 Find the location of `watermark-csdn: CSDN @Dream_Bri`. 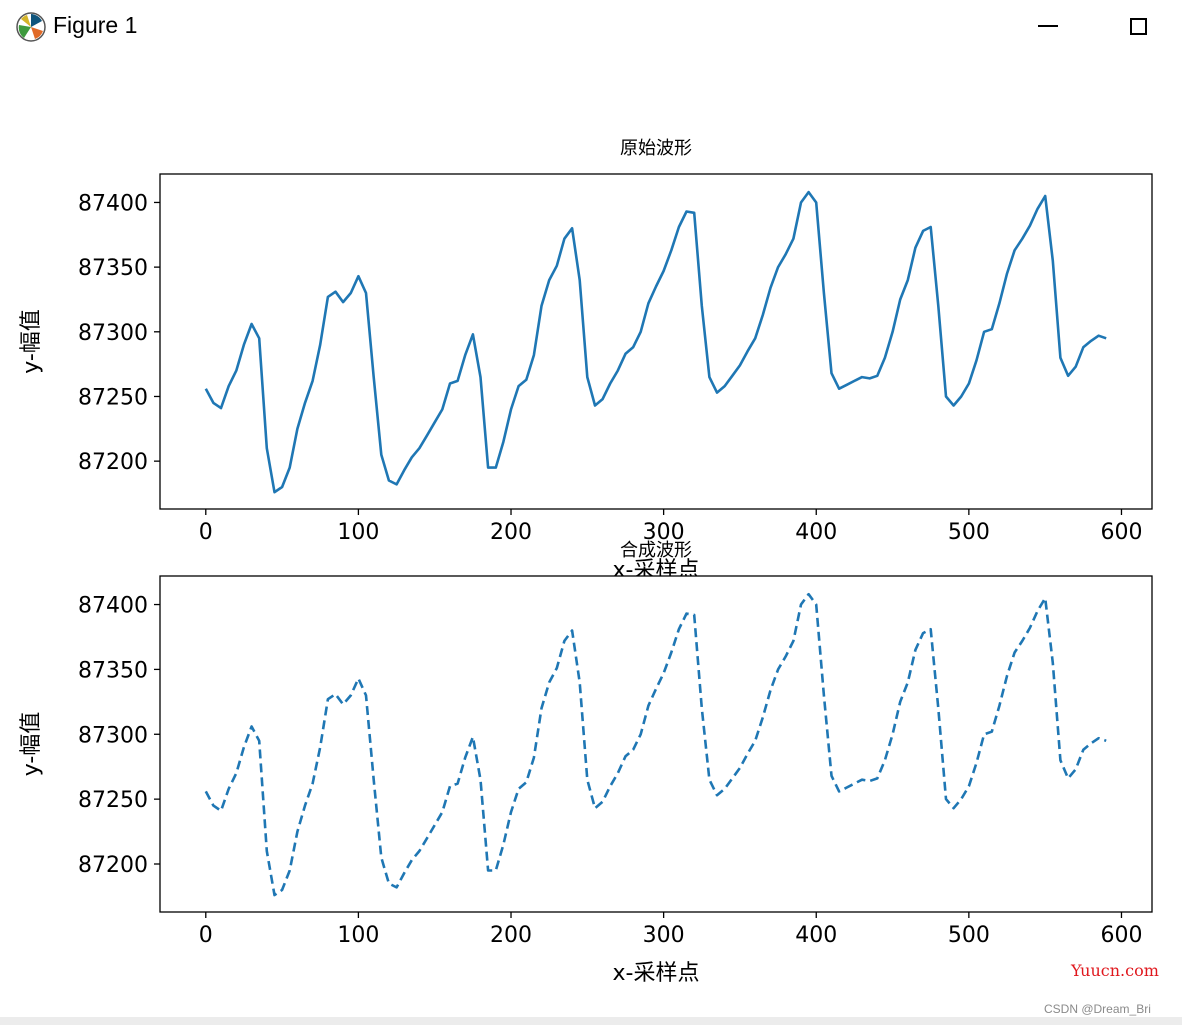

watermark-csdn: CSDN @Dream_Bri is located at coordinates (1097, 1009).